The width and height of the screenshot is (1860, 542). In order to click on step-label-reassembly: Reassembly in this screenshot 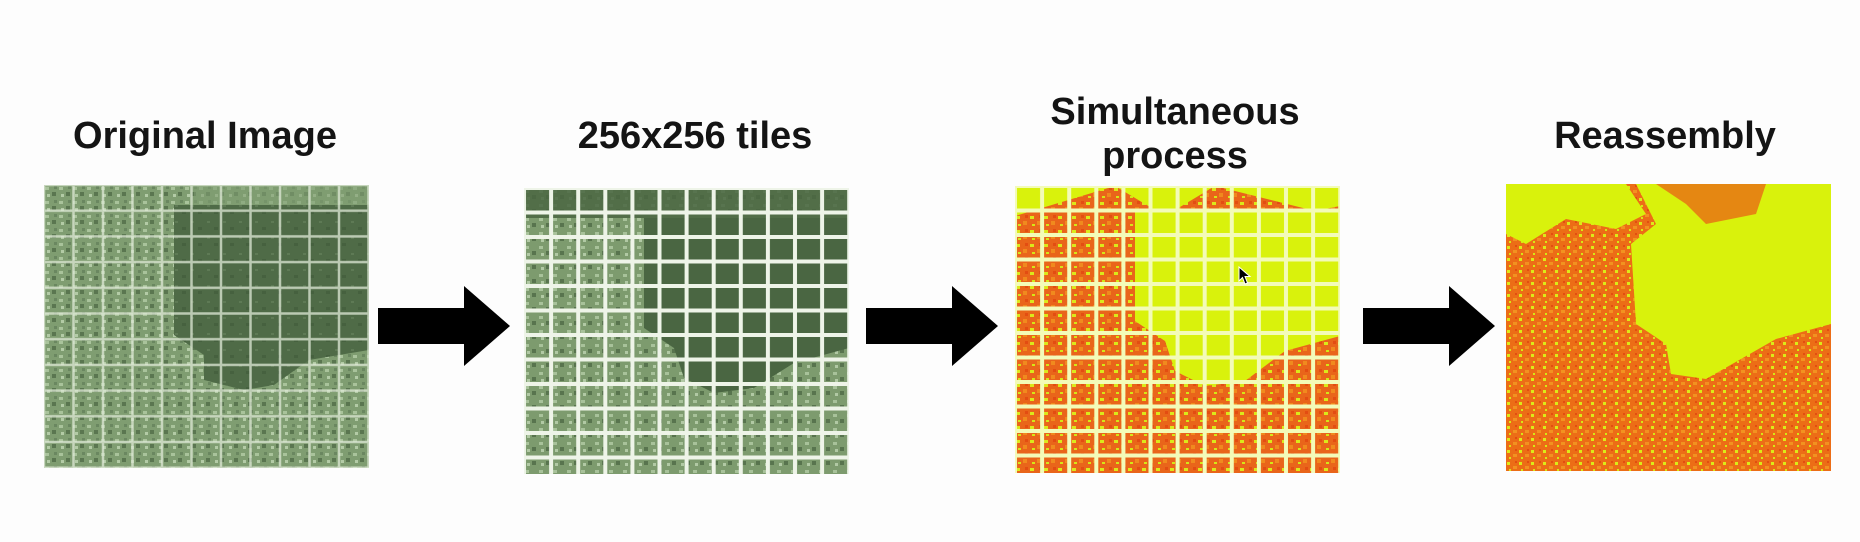, I will do `click(1665, 136)`.